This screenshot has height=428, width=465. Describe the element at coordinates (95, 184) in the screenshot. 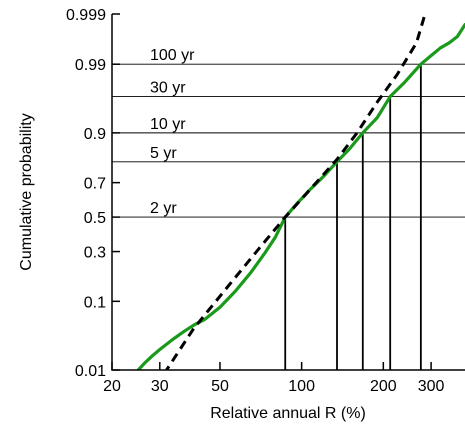

I see `y-tick-label: 0.7` at that location.